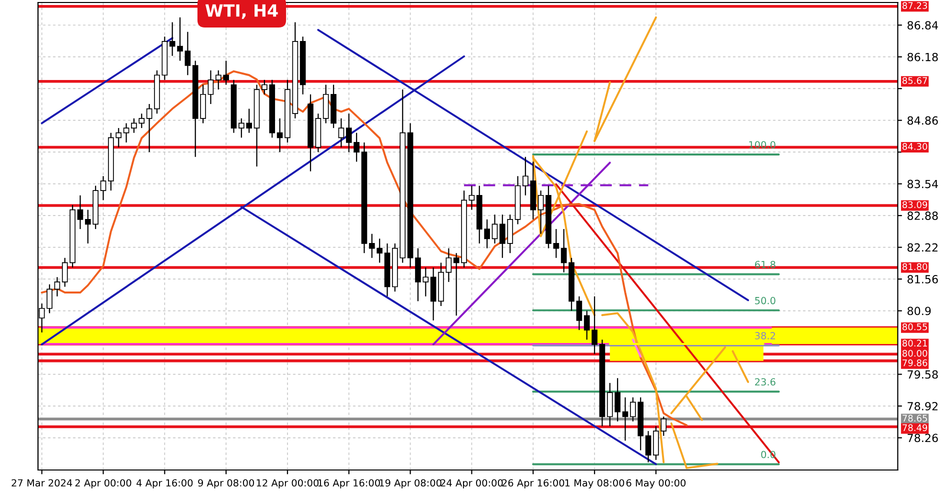 Image resolution: width=950 pixels, height=500 pixels. Describe the element at coordinates (915, 362) in the screenshot. I see `ref-line-label: 79.86` at that location.